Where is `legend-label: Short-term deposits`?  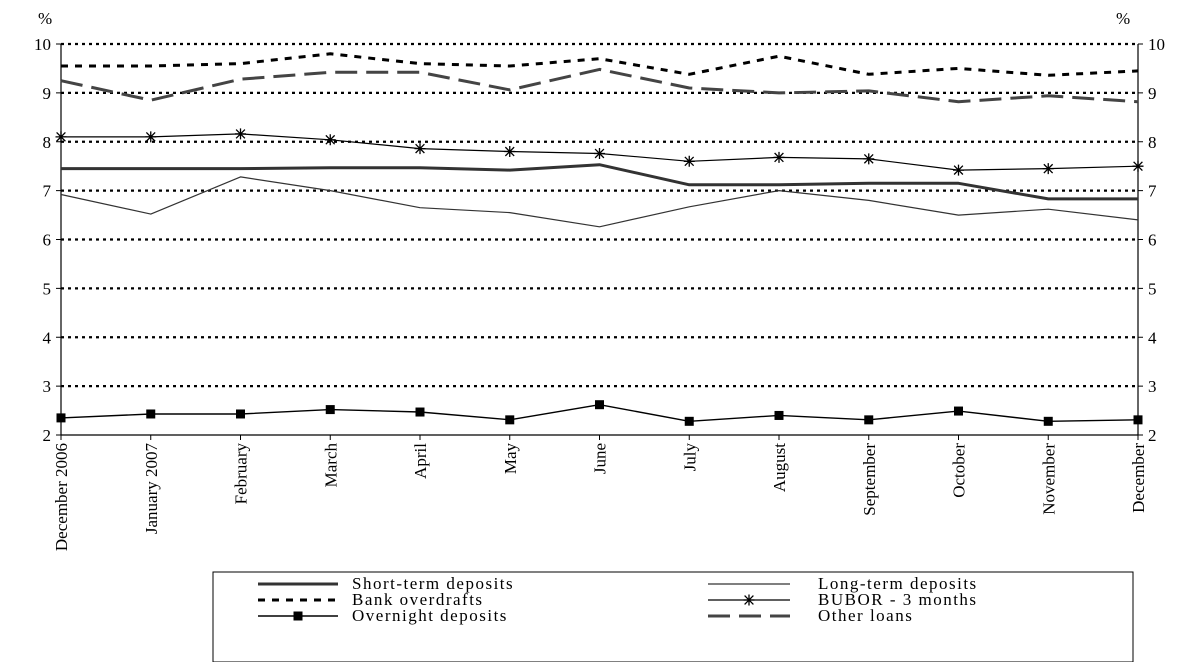 legend-label: Short-term deposits is located at coordinates (433, 583).